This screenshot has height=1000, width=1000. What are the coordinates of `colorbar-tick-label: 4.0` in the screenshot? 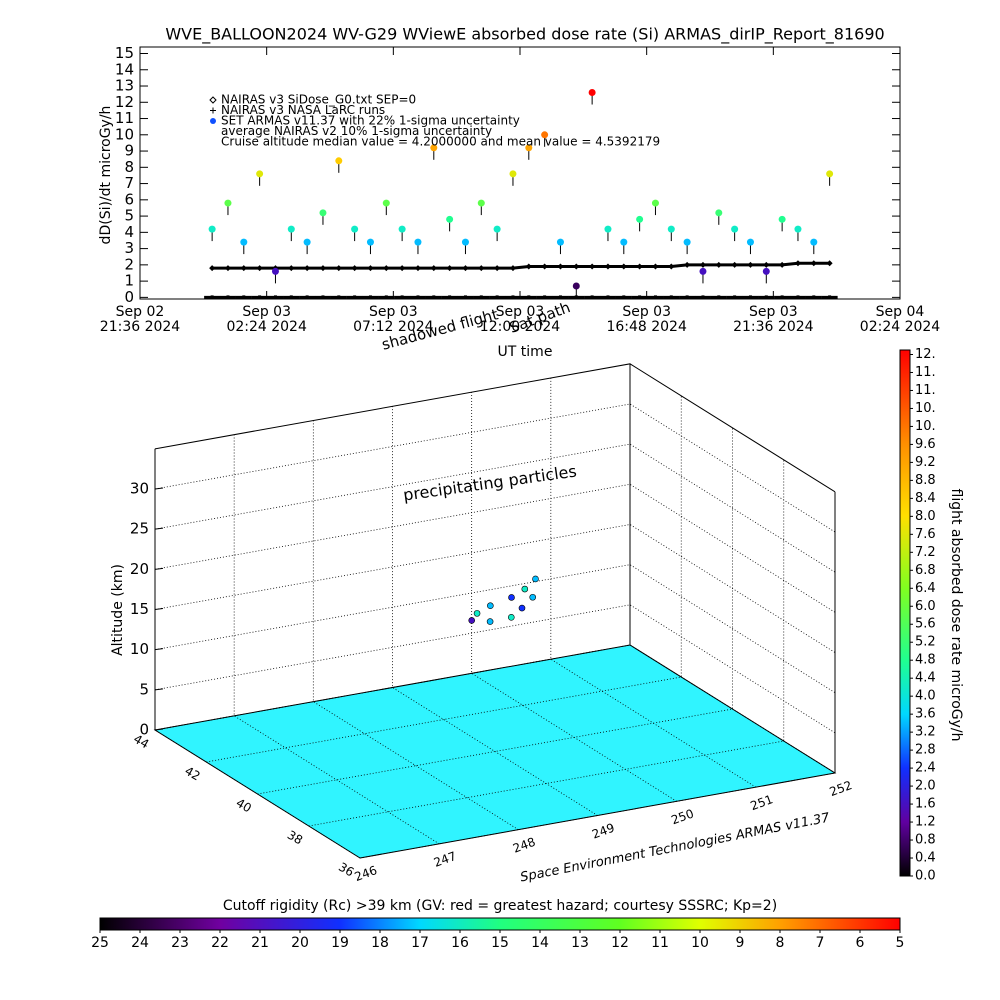 It's located at (925, 696).